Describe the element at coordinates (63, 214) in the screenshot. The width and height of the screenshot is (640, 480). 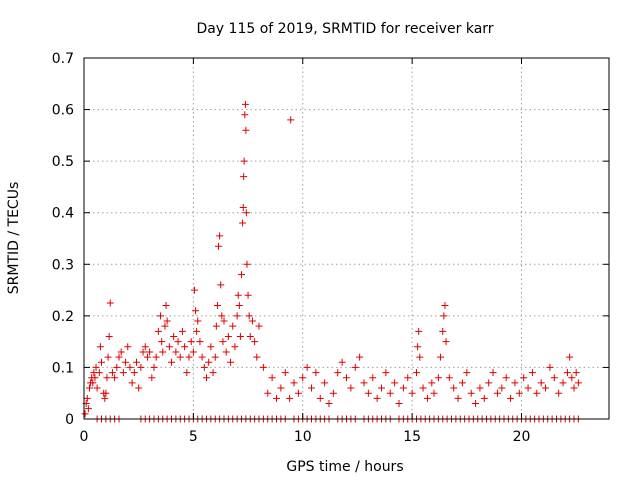
I see `y-tick-label: 0.4` at that location.